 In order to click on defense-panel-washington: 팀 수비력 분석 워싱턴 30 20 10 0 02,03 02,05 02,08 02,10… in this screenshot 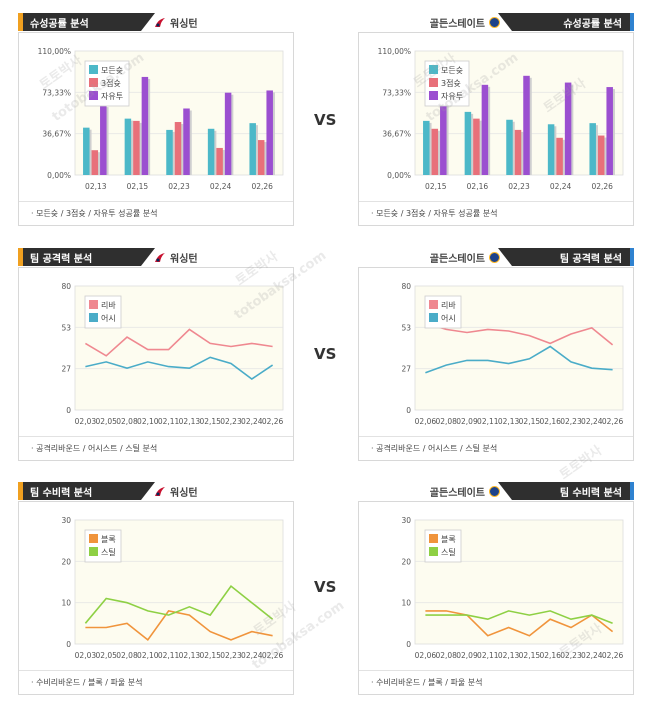, I will do `click(156, 588)`.